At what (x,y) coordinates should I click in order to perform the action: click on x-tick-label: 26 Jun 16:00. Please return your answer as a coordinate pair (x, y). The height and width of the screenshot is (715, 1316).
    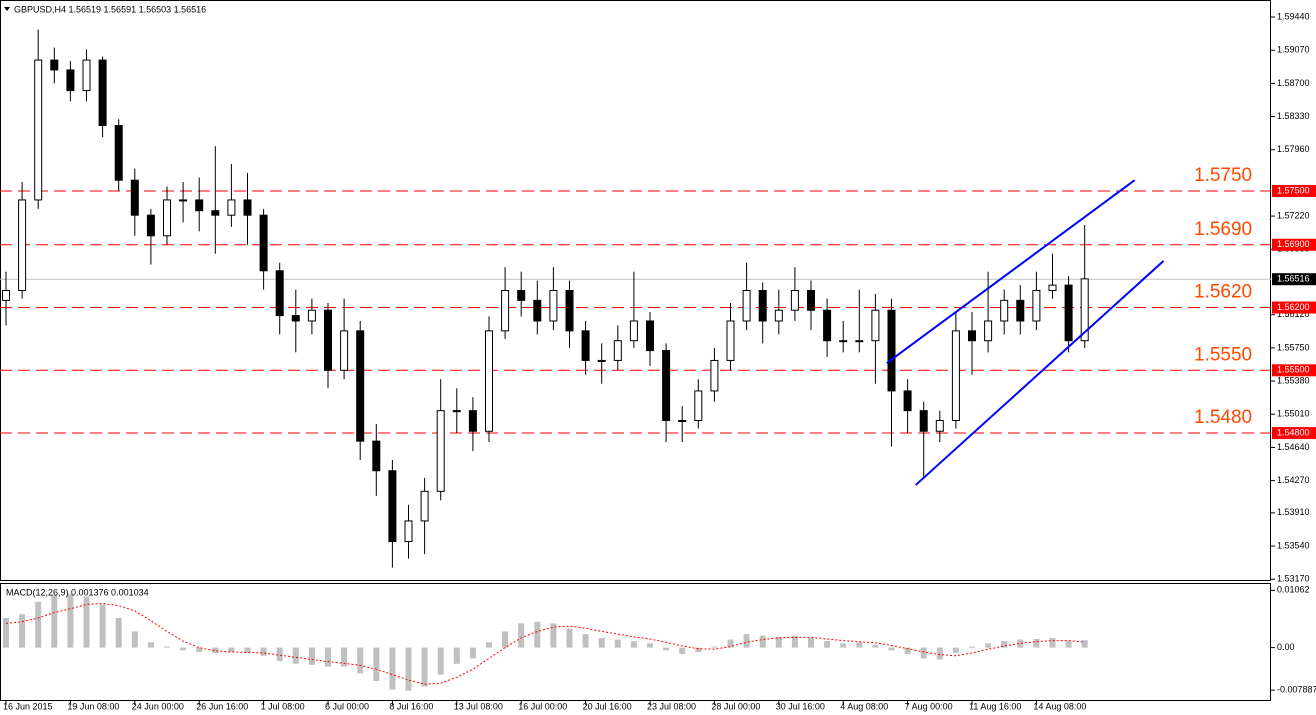
    Looking at the image, I should click on (222, 706).